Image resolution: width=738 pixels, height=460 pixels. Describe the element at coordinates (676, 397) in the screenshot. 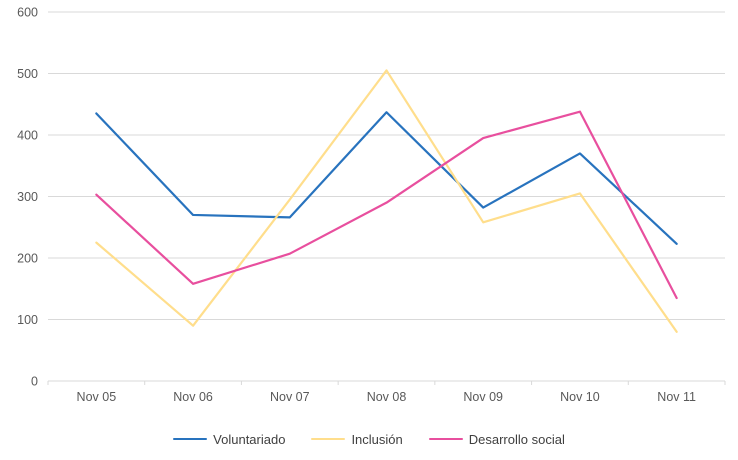

I see `x-axis-label: Nov 11` at that location.